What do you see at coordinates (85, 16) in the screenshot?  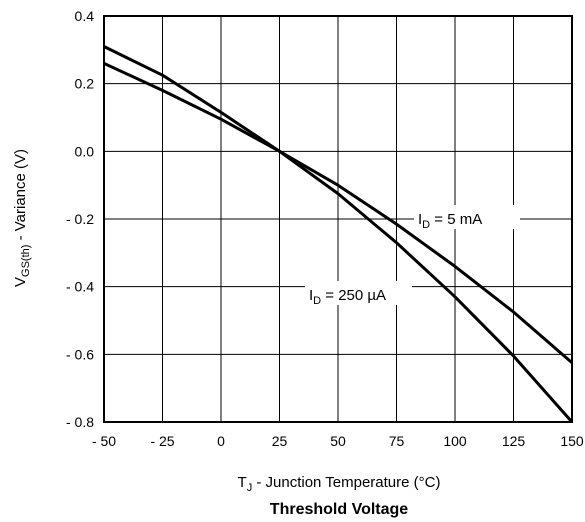 I see `y-tick-label: 0.4` at bounding box center [85, 16].